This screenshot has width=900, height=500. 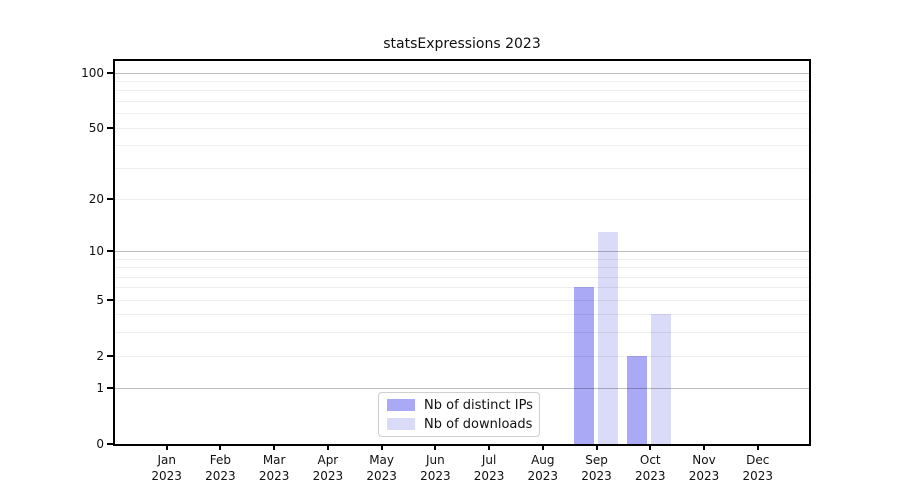 What do you see at coordinates (381, 468) in the screenshot?
I see `x-tick-label: May 2023` at bounding box center [381, 468].